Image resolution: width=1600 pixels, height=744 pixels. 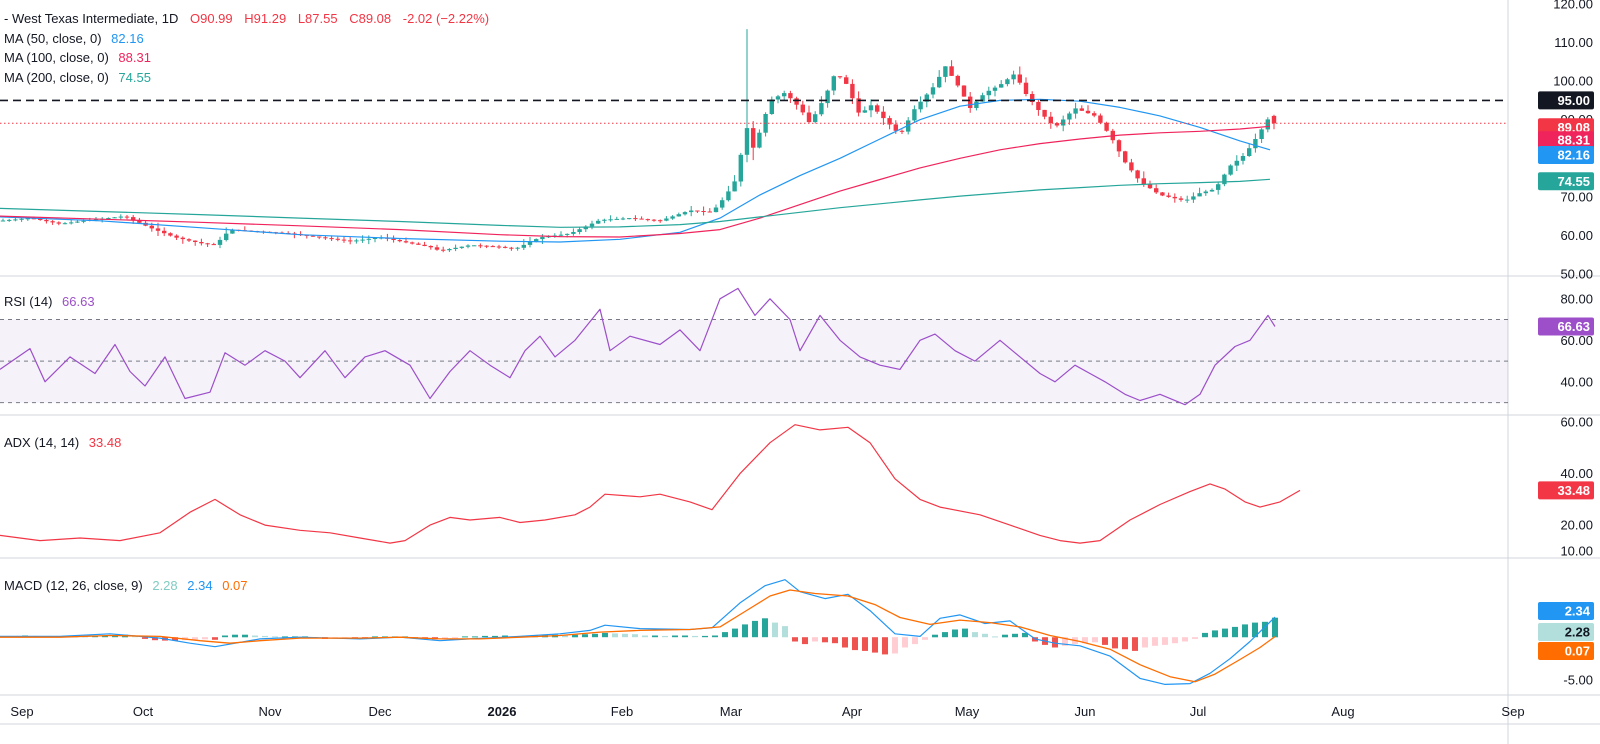 What do you see at coordinates (73, 585) in the screenshot?
I see `macd-legend-label: MACD (12, 26, close, 9)` at bounding box center [73, 585].